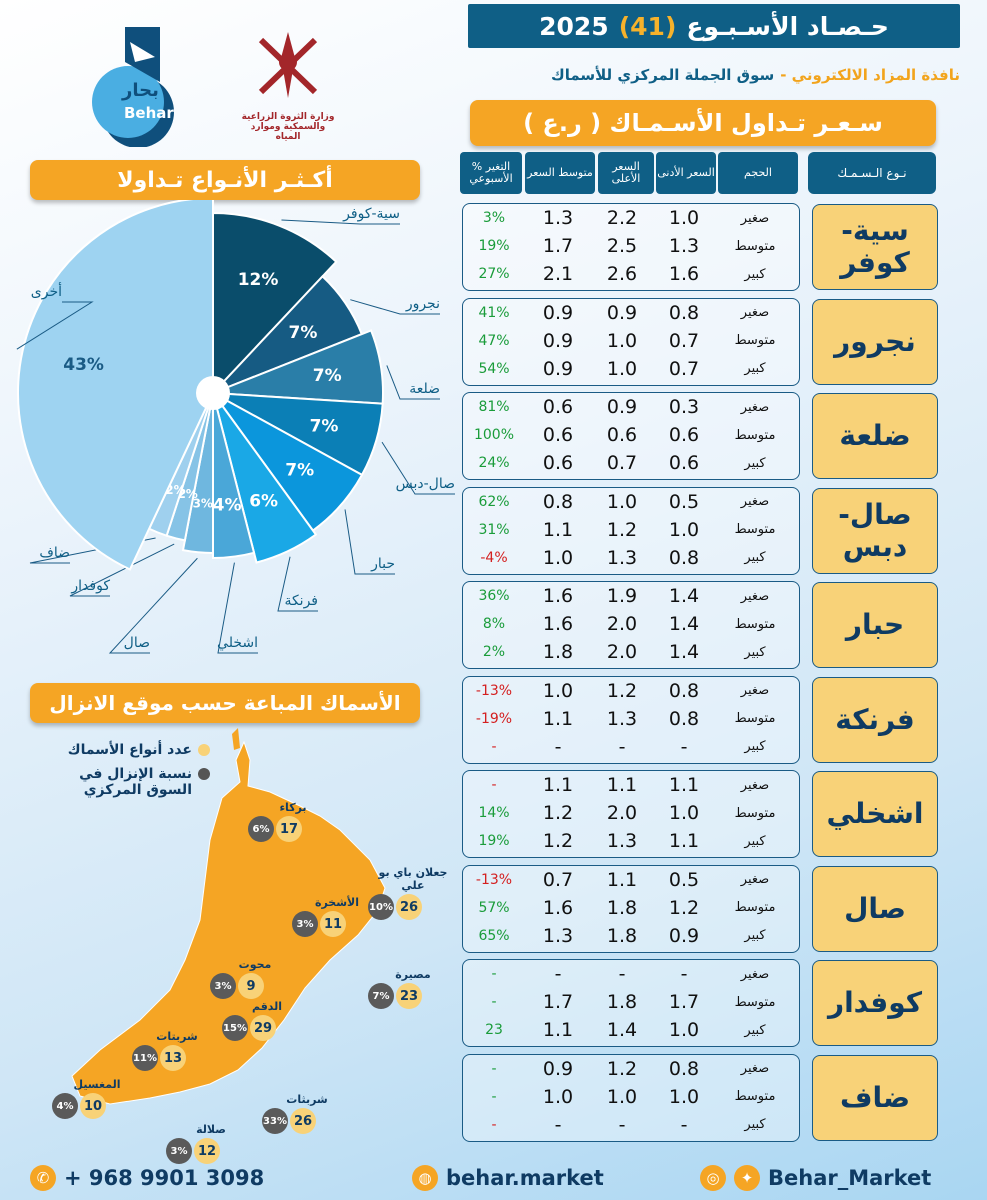  Describe the element at coordinates (263, 502) in the screenshot. I see `pie-value-label: 6%` at that location.